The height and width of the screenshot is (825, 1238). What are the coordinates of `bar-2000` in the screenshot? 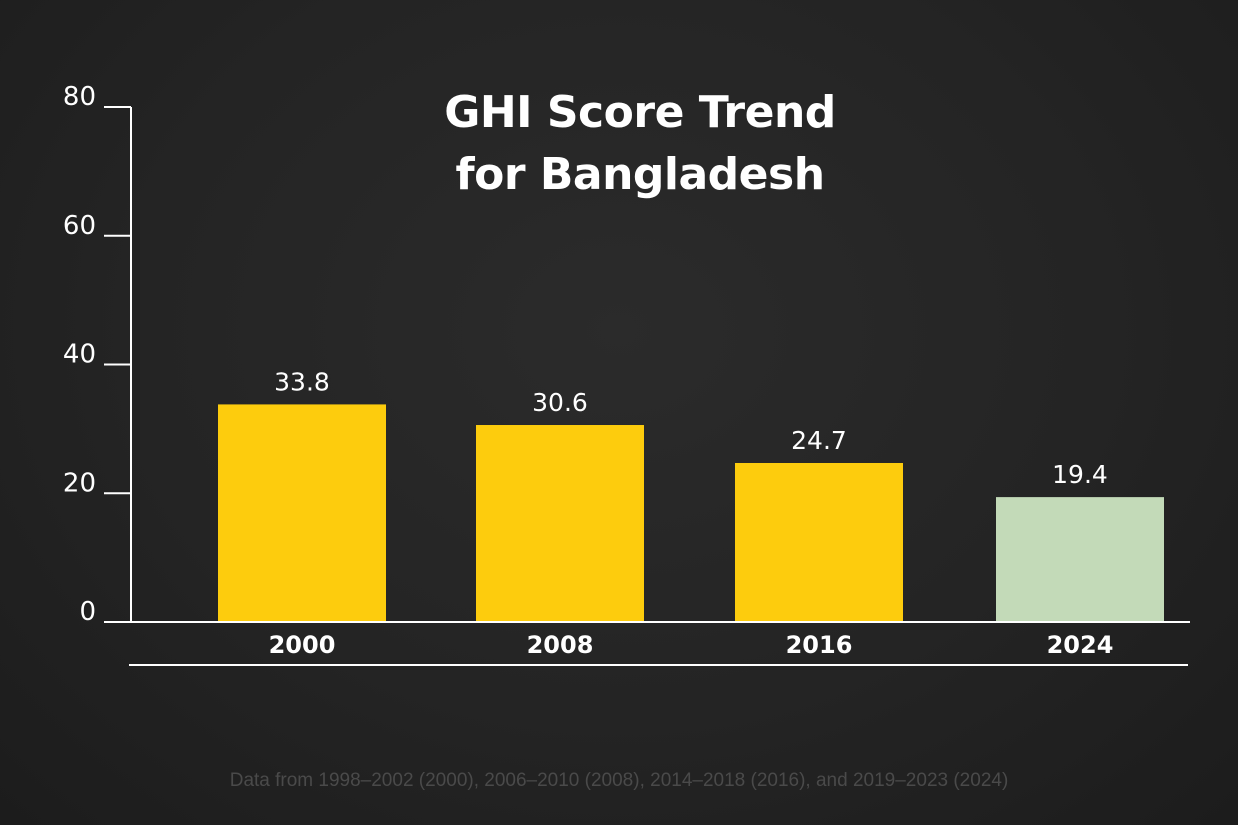 It's located at (302, 513).